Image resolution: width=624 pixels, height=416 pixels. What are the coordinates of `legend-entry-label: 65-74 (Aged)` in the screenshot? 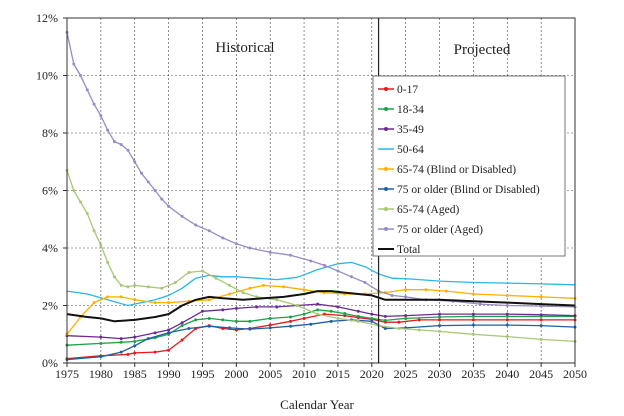 It's located at (428, 210).